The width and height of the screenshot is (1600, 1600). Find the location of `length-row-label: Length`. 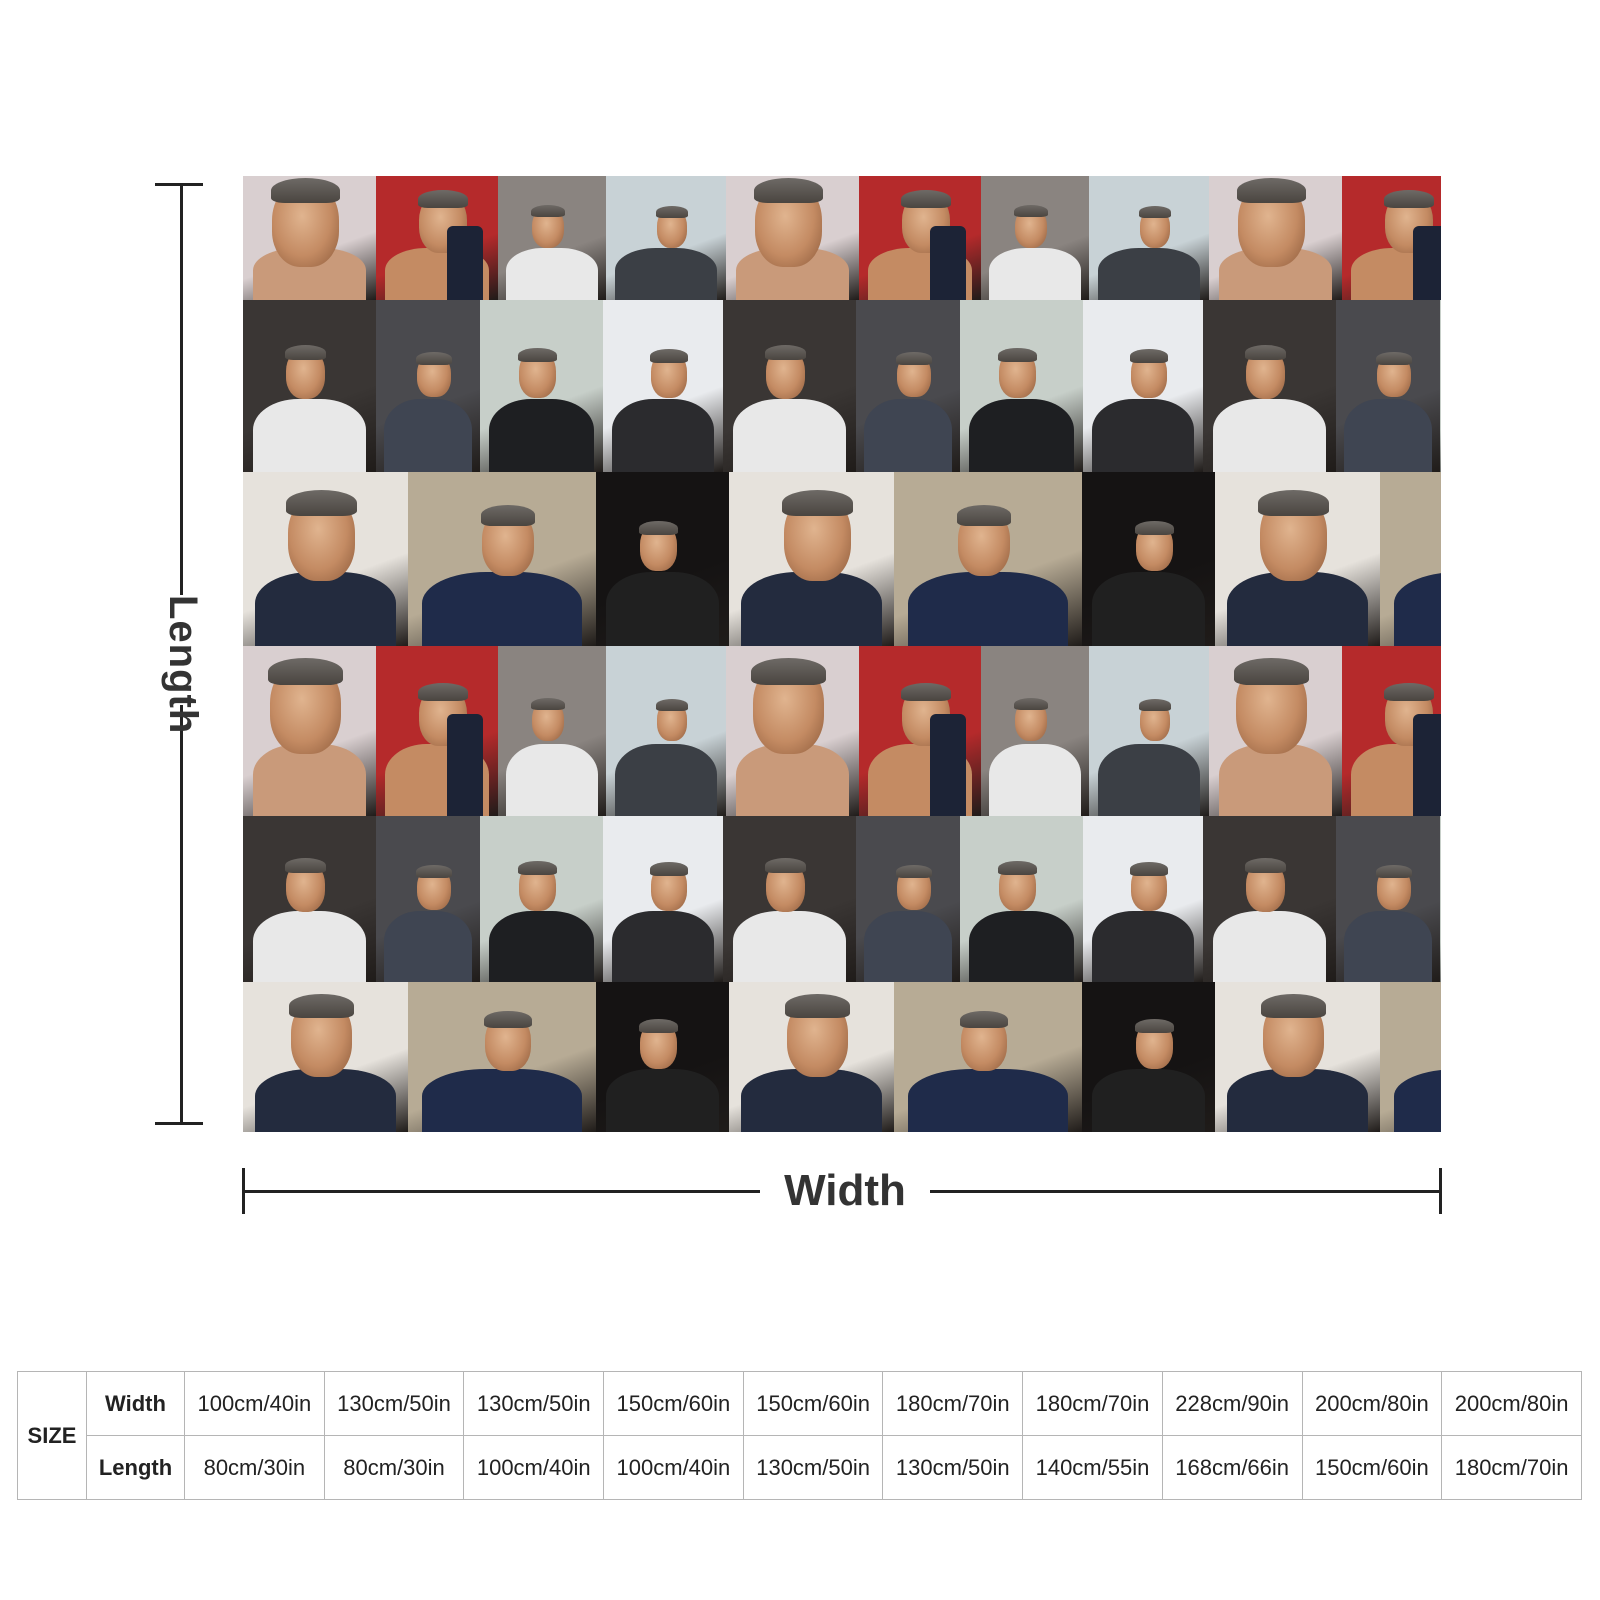

length-row-label: Length is located at coordinates (135, 1467).